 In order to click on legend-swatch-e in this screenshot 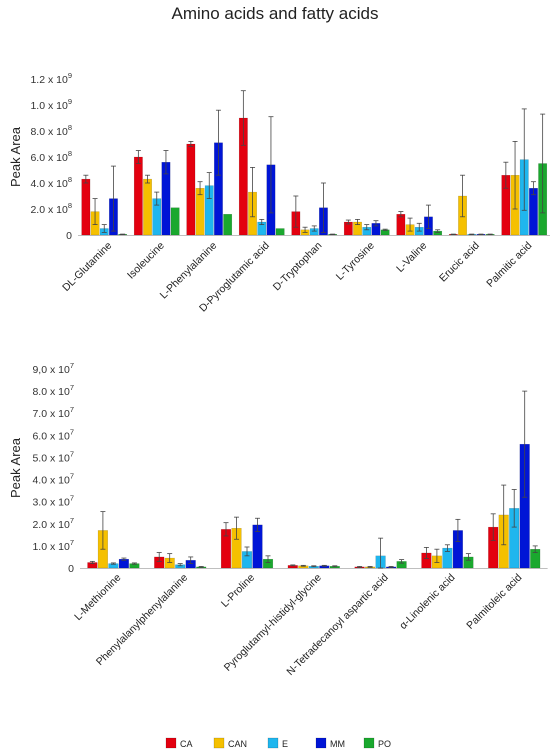, I will do `click(273, 743)`.